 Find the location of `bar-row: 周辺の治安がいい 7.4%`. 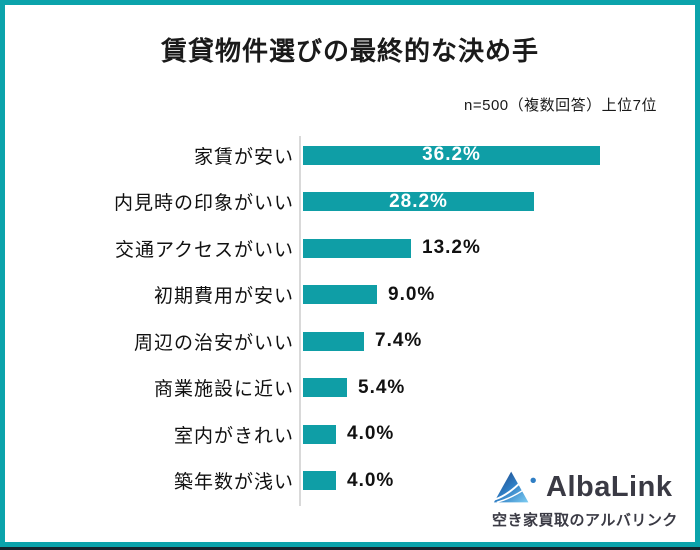

bar-row: 周辺の治安がいい 7.4% is located at coordinates (350, 341).